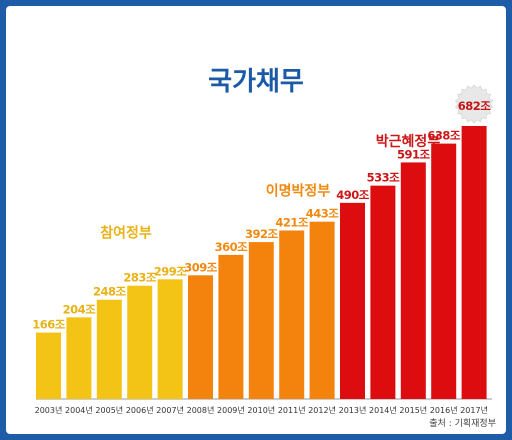 The height and width of the screenshot is (440, 512). What do you see at coordinates (383, 410) in the screenshot?
I see `tick-label-11: 2014년` at bounding box center [383, 410].